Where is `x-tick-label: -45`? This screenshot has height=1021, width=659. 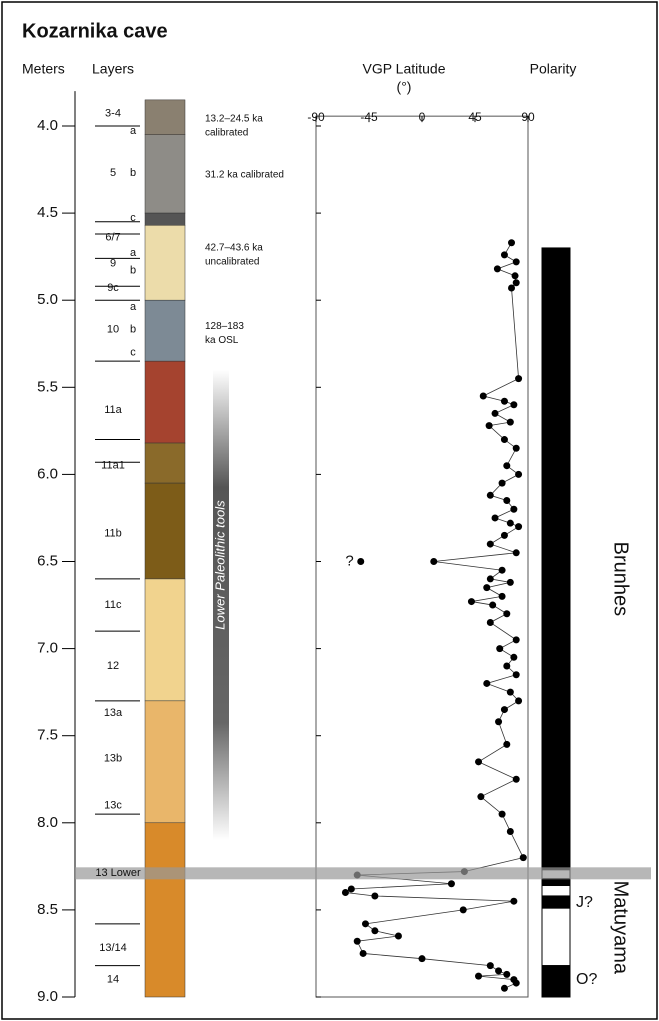
x-tick-label: -45 is located at coordinates (369, 117).